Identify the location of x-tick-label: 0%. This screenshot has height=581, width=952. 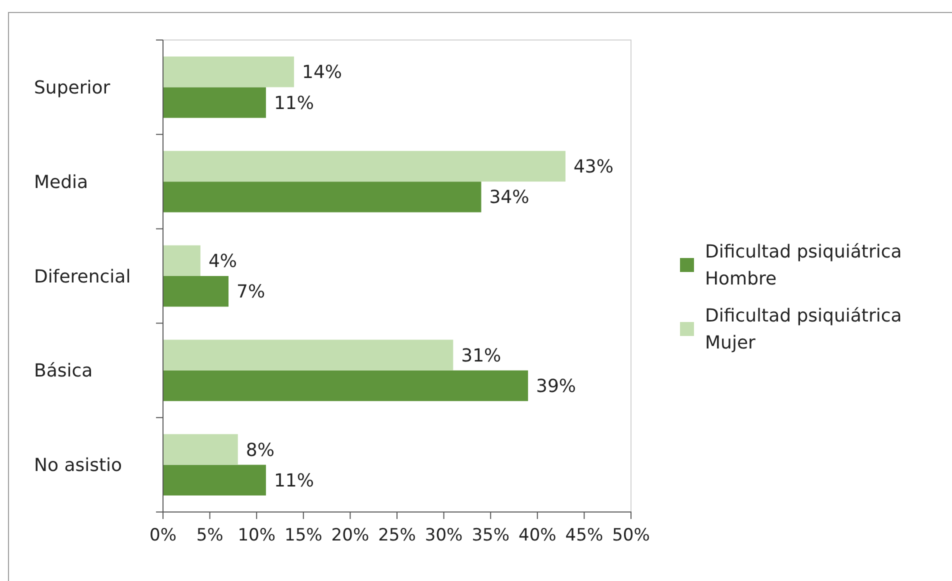
(163, 536).